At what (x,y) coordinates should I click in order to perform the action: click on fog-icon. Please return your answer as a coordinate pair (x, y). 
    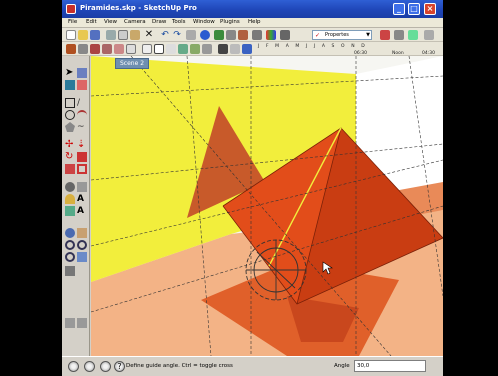
    Looking at the image, I should click on (235, 49).